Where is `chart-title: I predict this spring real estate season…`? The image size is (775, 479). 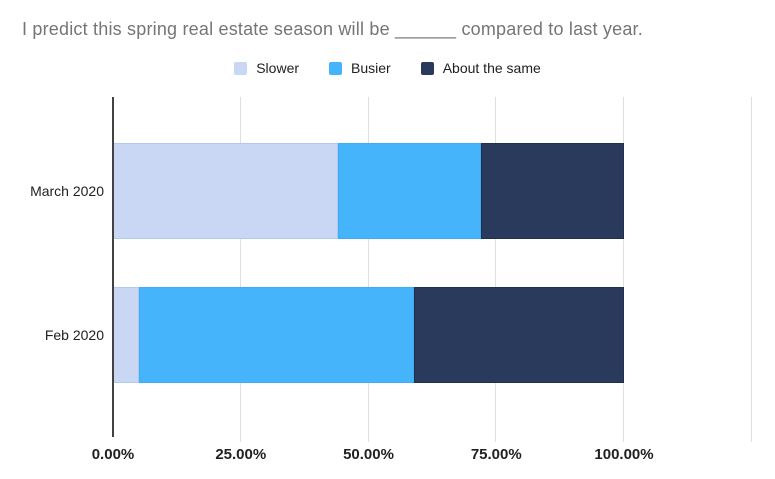
chart-title: I predict this spring real estate season… is located at coordinates (332, 29).